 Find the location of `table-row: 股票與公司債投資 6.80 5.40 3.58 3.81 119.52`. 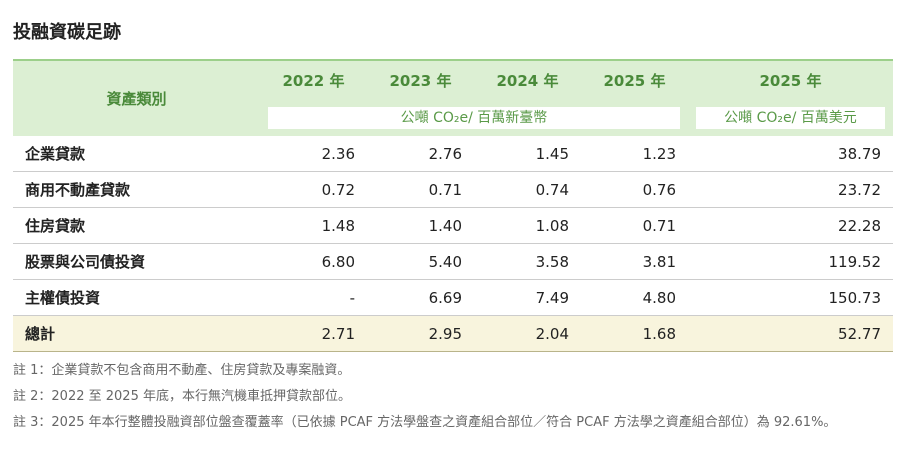

table-row: 股票與公司債投資 6.80 5.40 3.58 3.81 119.52 is located at coordinates (453, 261).